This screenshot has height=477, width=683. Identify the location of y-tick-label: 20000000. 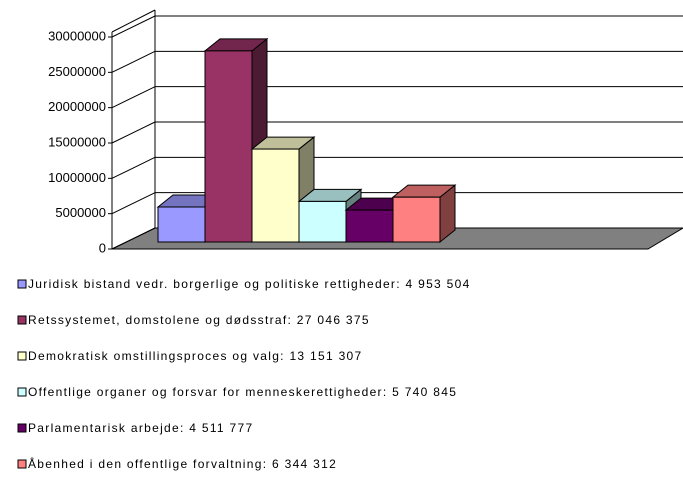
(77, 106).